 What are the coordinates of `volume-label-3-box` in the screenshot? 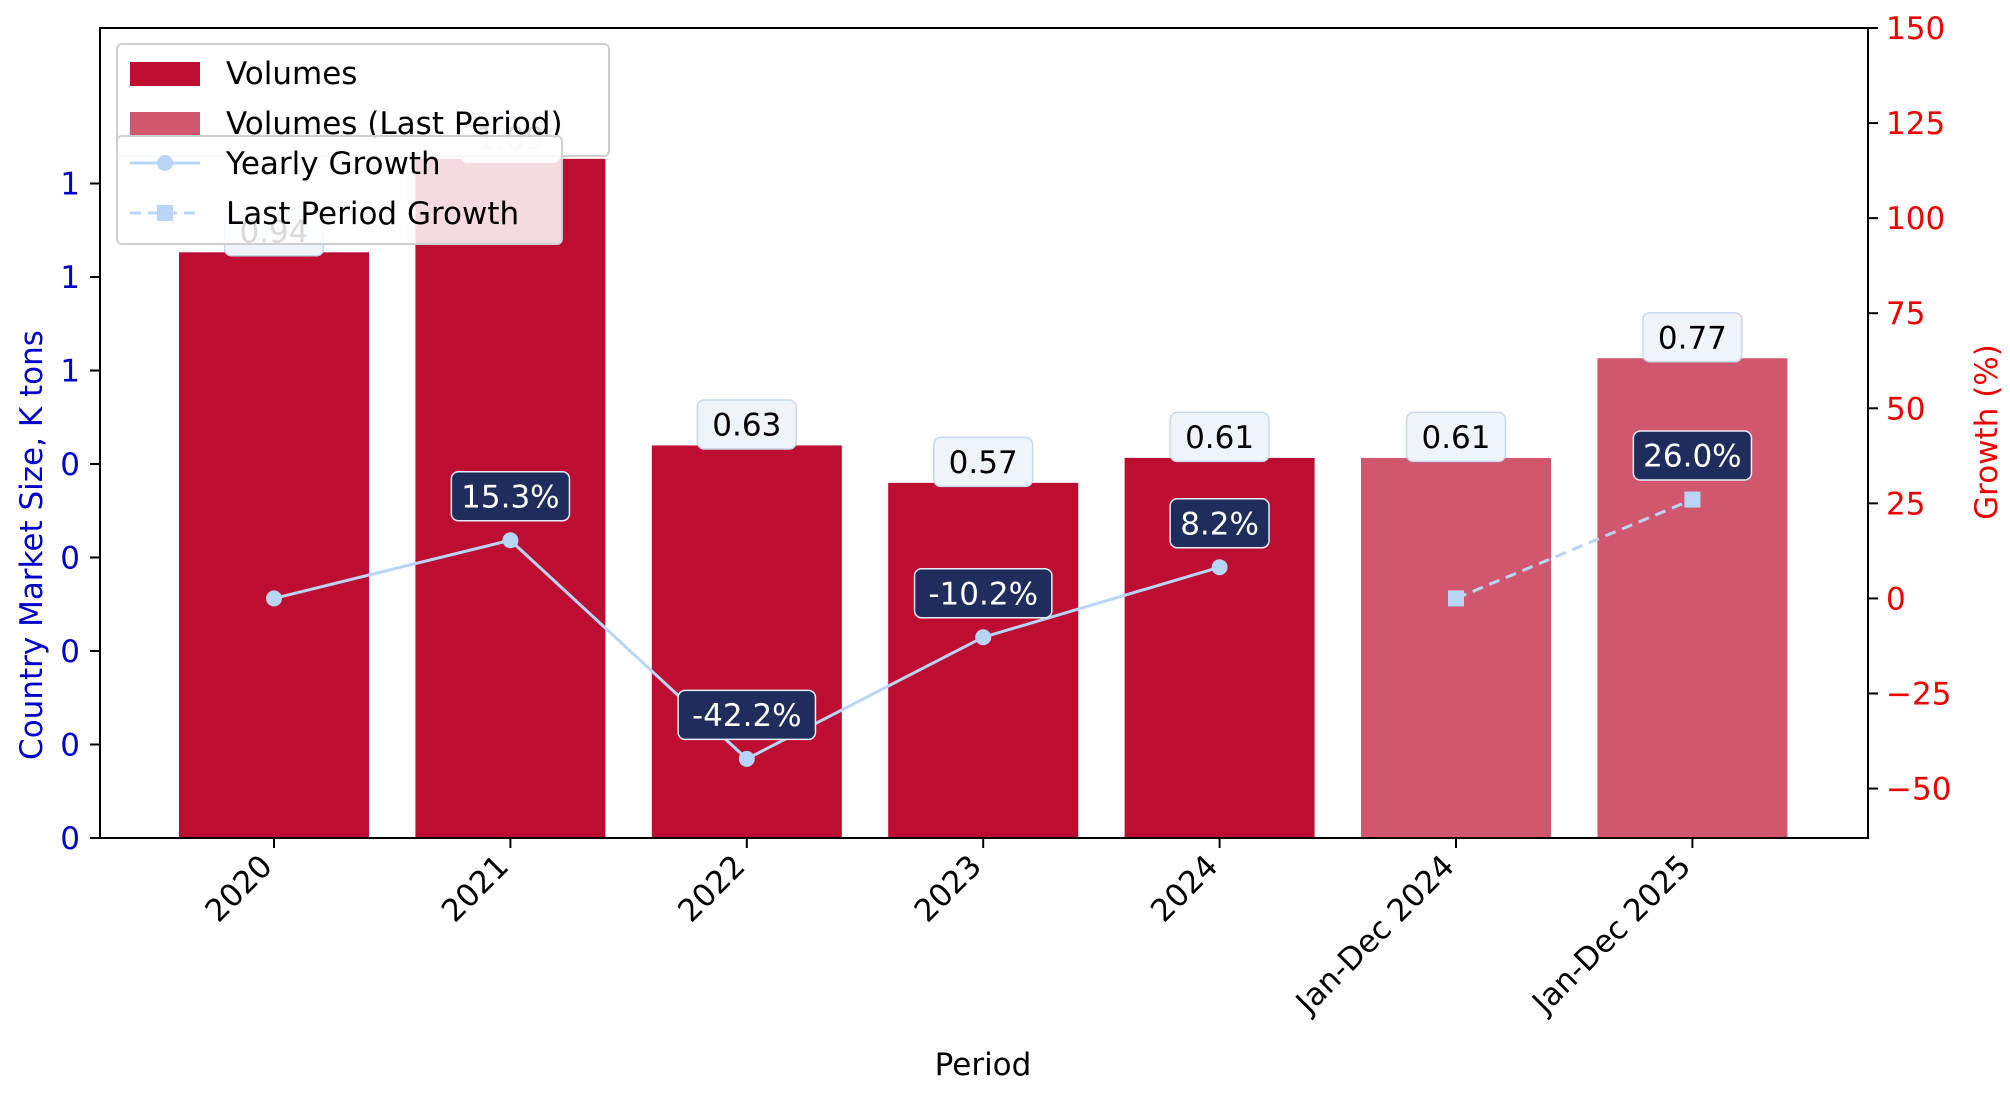 It's located at (983, 462).